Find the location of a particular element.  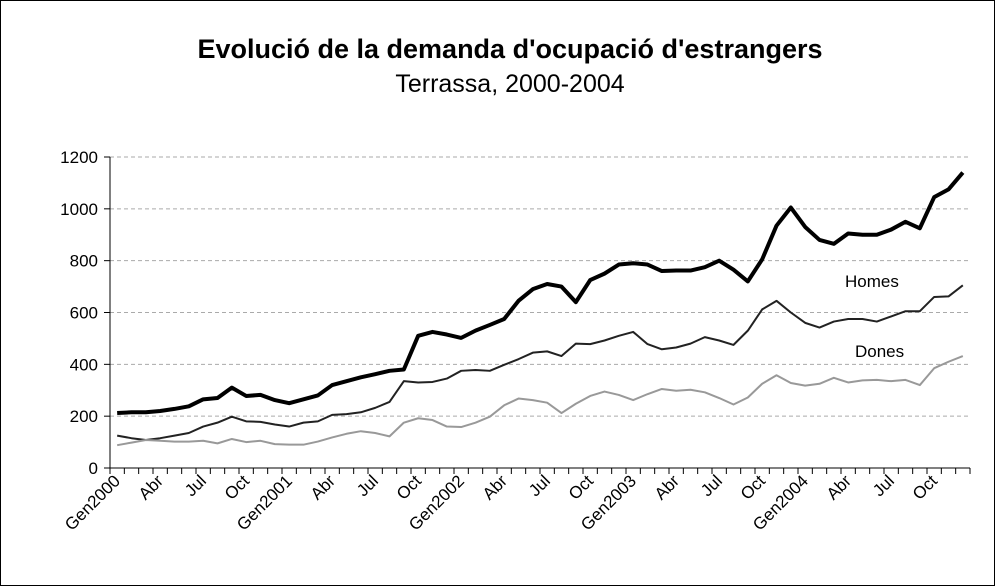

chart-subtitle: Terrassa, 2000-2004 is located at coordinates (509, 84).